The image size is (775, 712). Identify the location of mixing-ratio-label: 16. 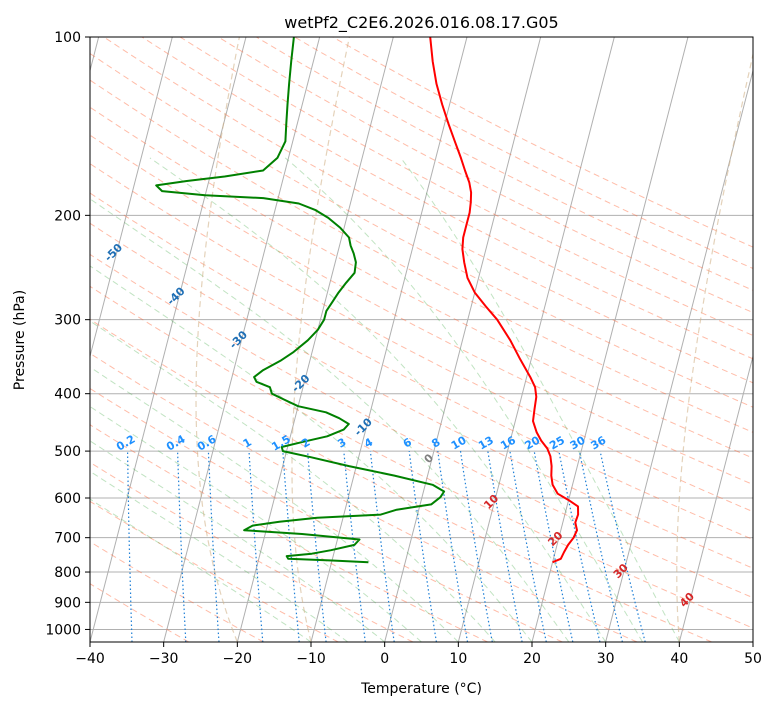
(508, 442).